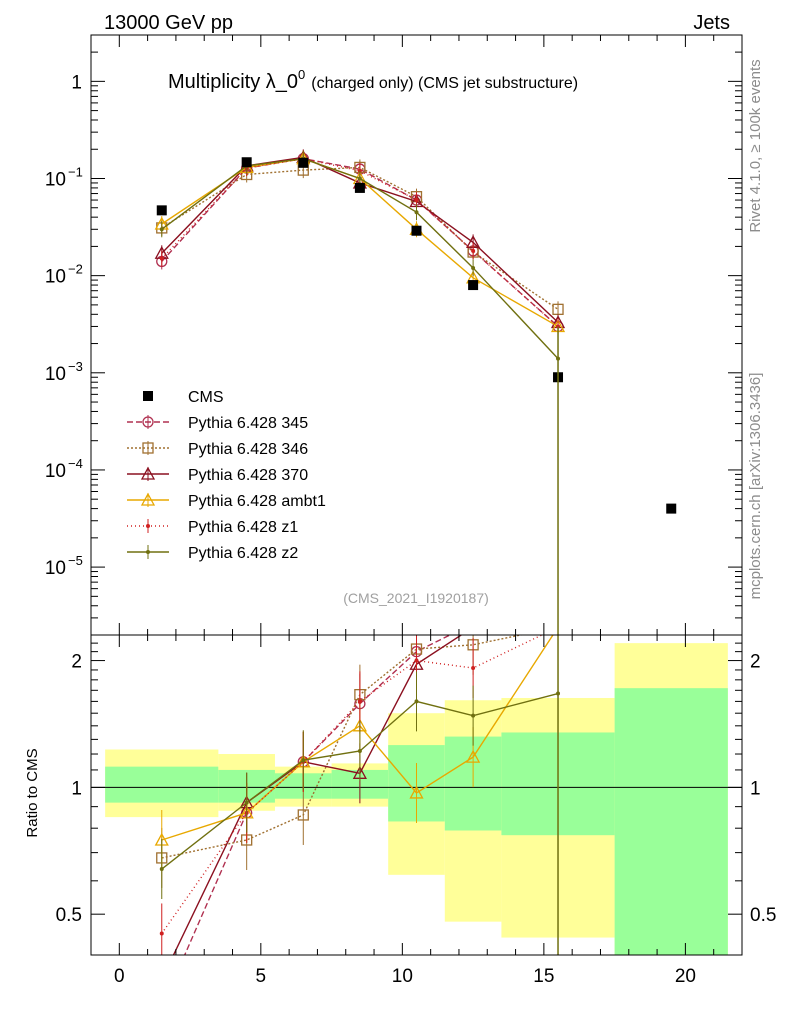 Image resolution: width=786 pixels, height=1024 pixels. I want to click on ratio-y-tick-label-right: 2, so click(755, 662).